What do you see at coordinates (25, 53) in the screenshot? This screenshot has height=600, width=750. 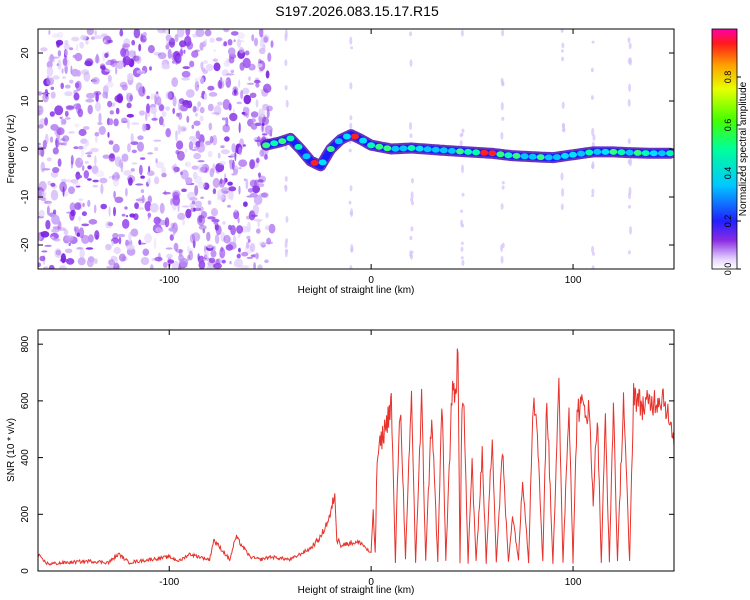 I see `y-tick-label: 20` at bounding box center [25, 53].